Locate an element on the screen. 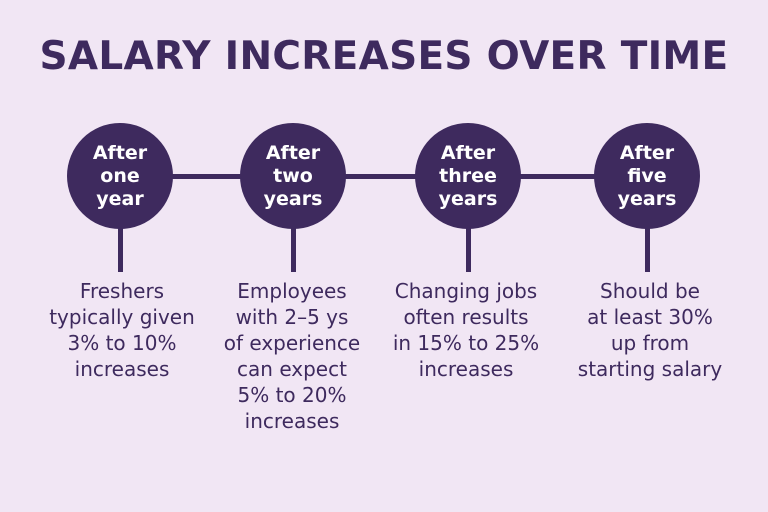  milestone-circle-1: After one year is located at coordinates (120, 176).